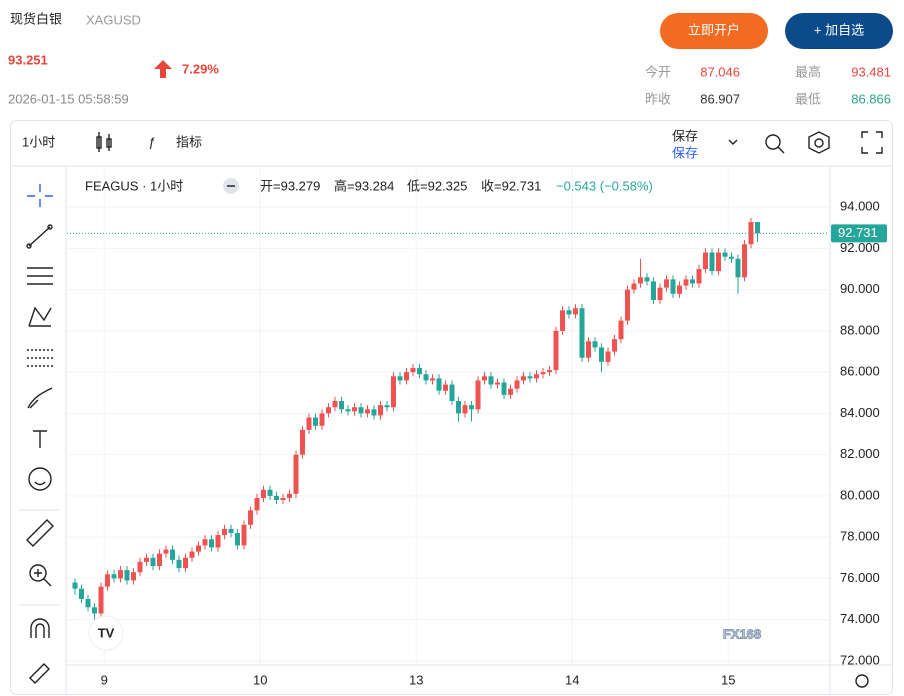 The height and width of the screenshot is (696, 904). I want to click on x-tick-label: 15, so click(728, 679).